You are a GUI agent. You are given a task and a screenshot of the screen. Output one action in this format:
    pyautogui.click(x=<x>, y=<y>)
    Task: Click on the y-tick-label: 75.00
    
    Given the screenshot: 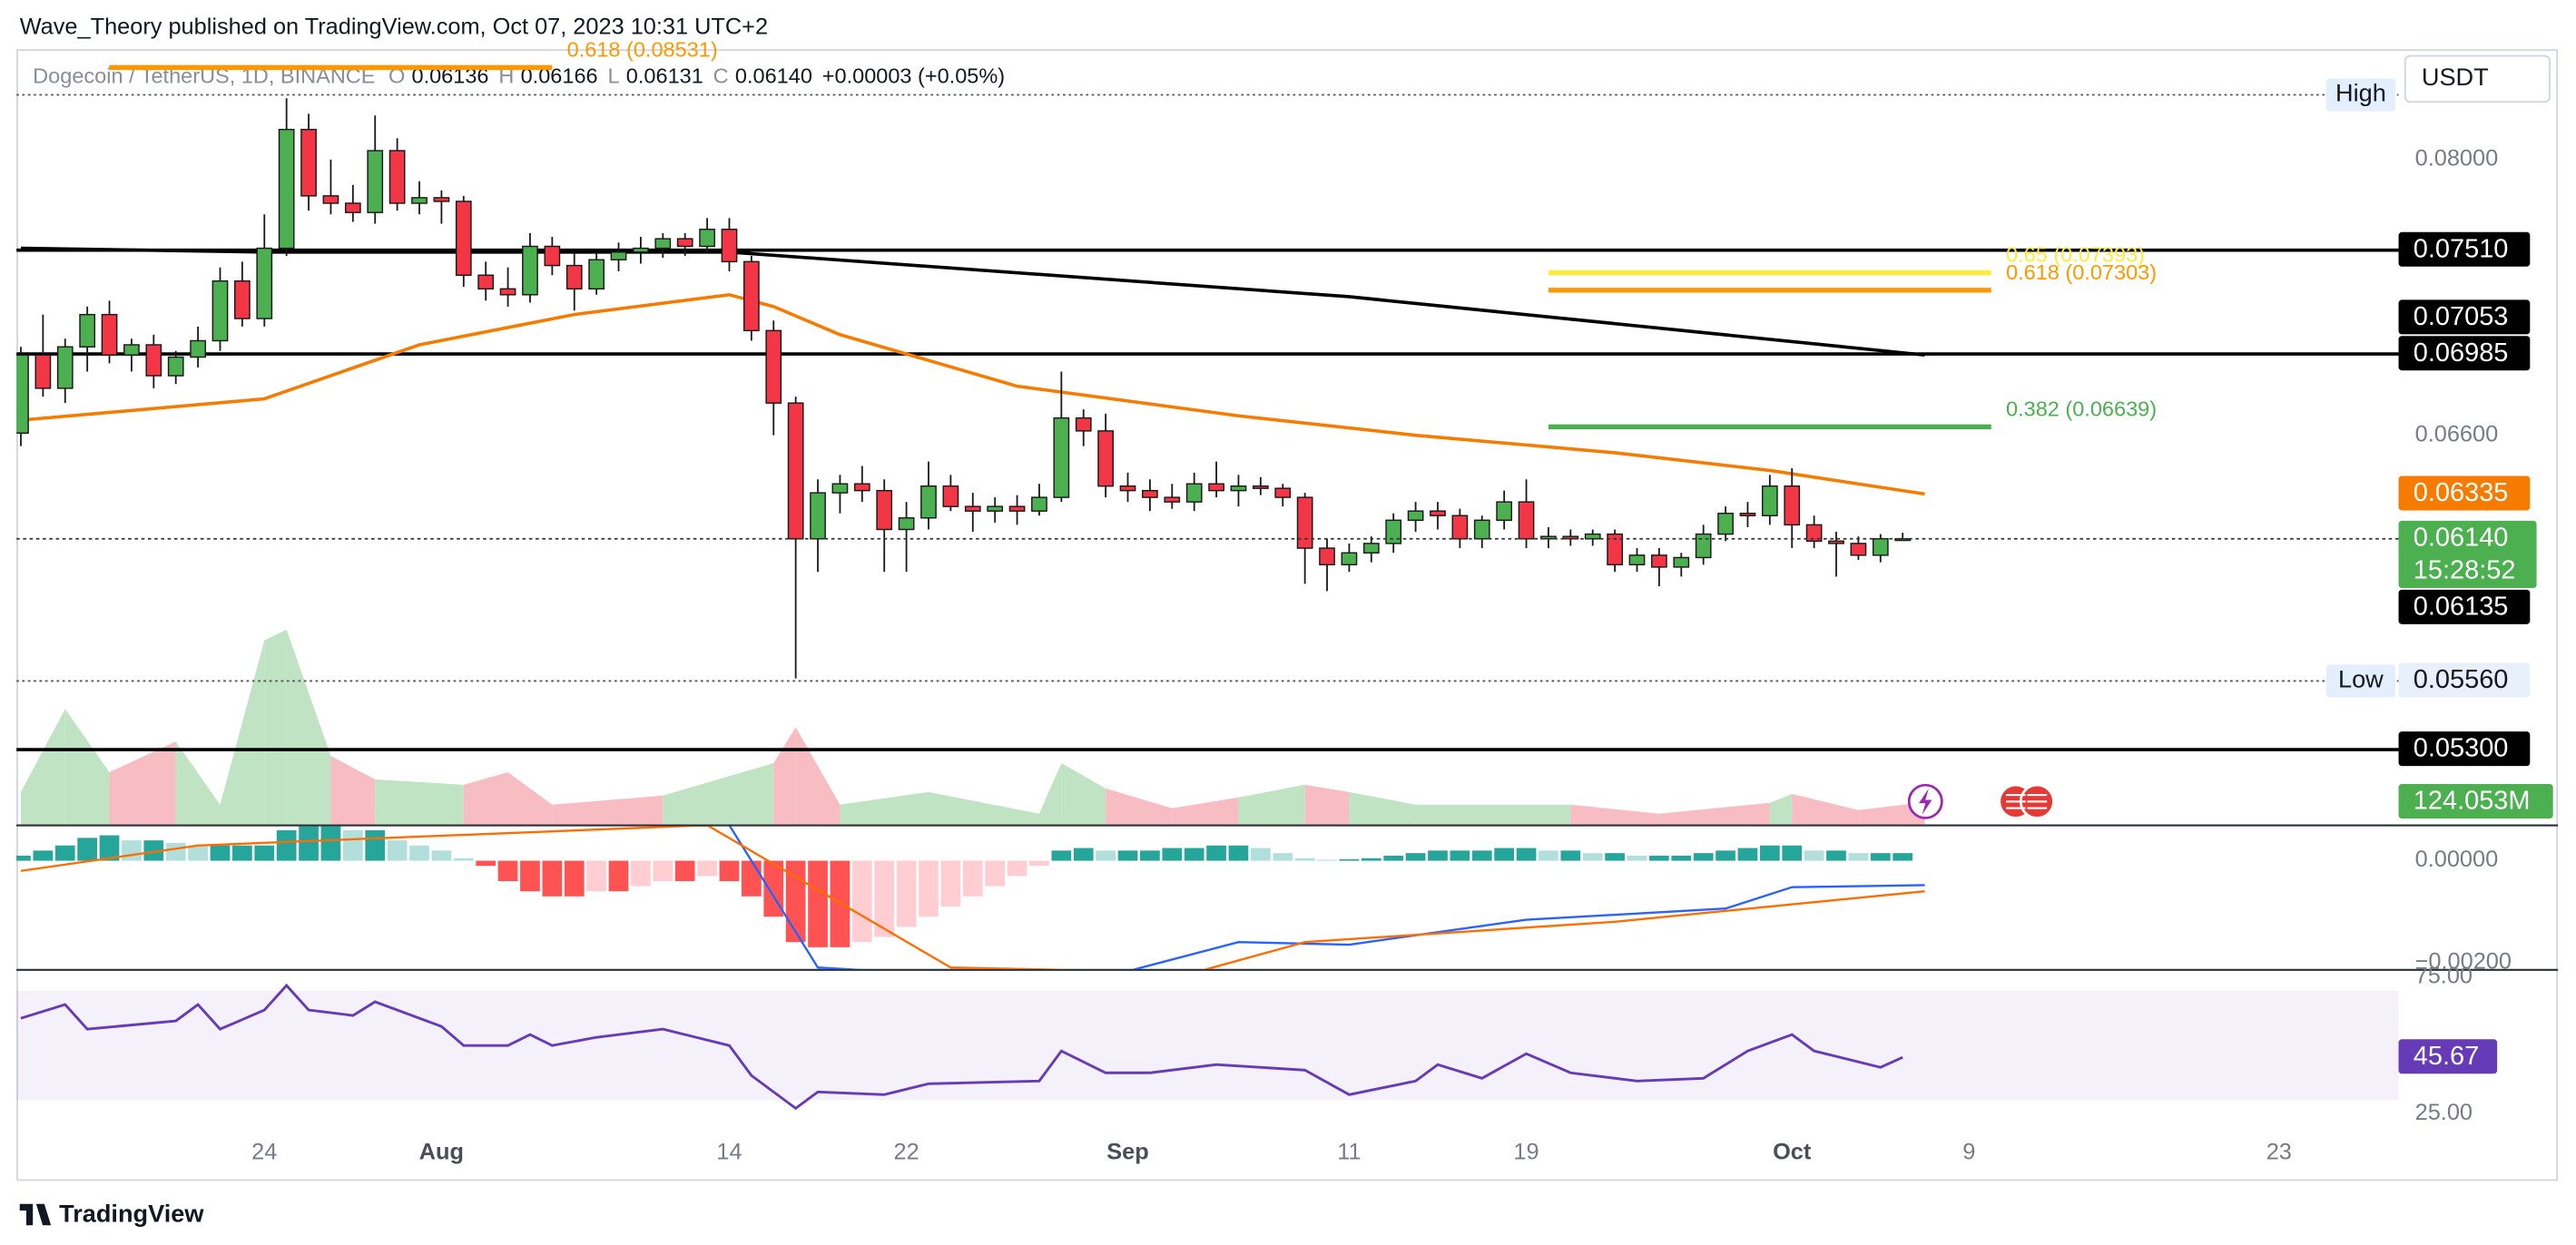 What is the action you would take?
    pyautogui.click(x=2444, y=976)
    